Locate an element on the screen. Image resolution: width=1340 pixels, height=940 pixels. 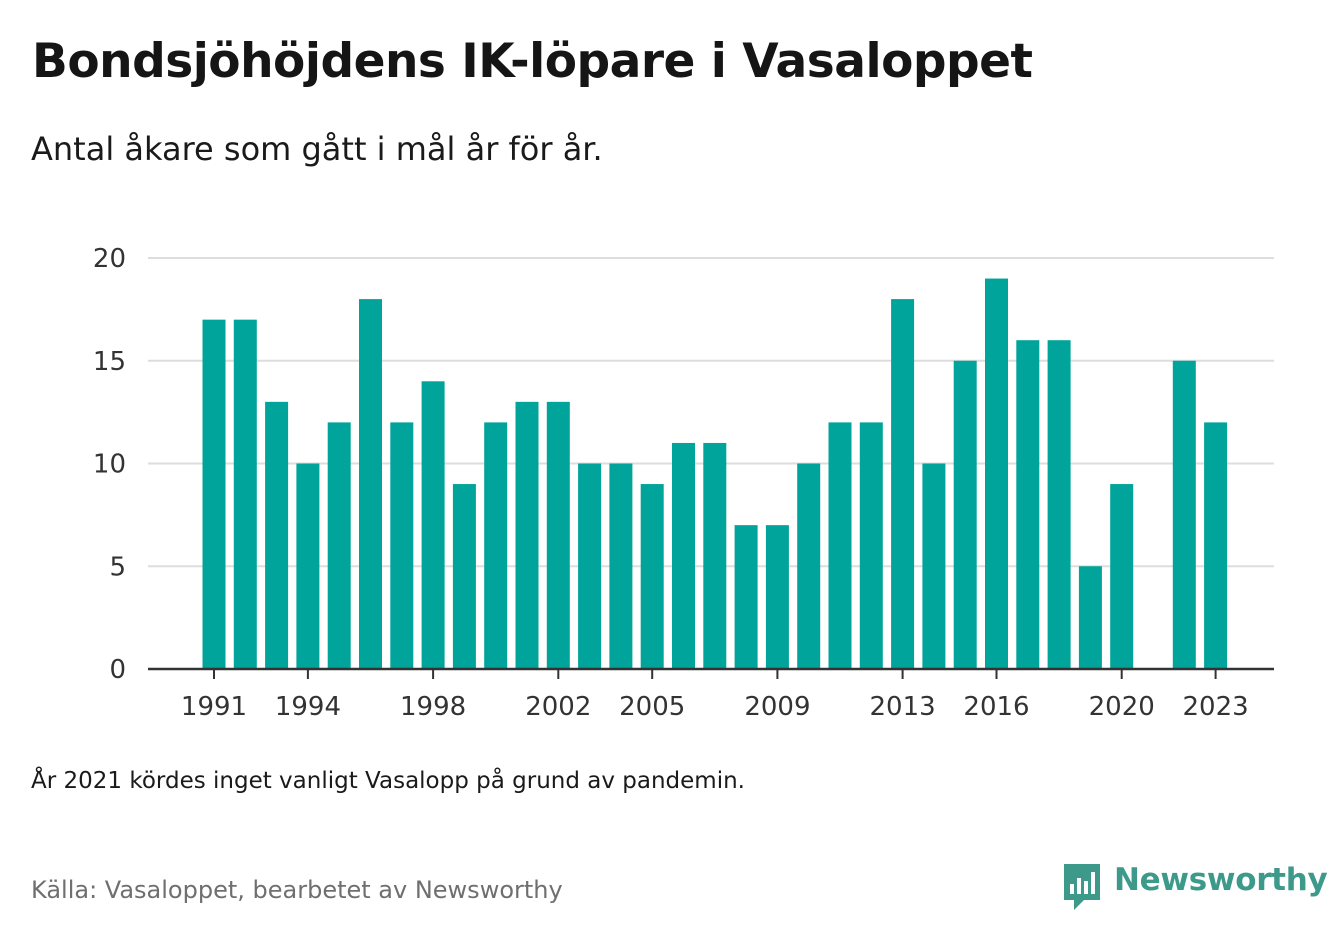
x-tick-labels: 1991 1994 1998 2002 2005 2009 2013 2016 2020 2023 is located at coordinates (715, 707).